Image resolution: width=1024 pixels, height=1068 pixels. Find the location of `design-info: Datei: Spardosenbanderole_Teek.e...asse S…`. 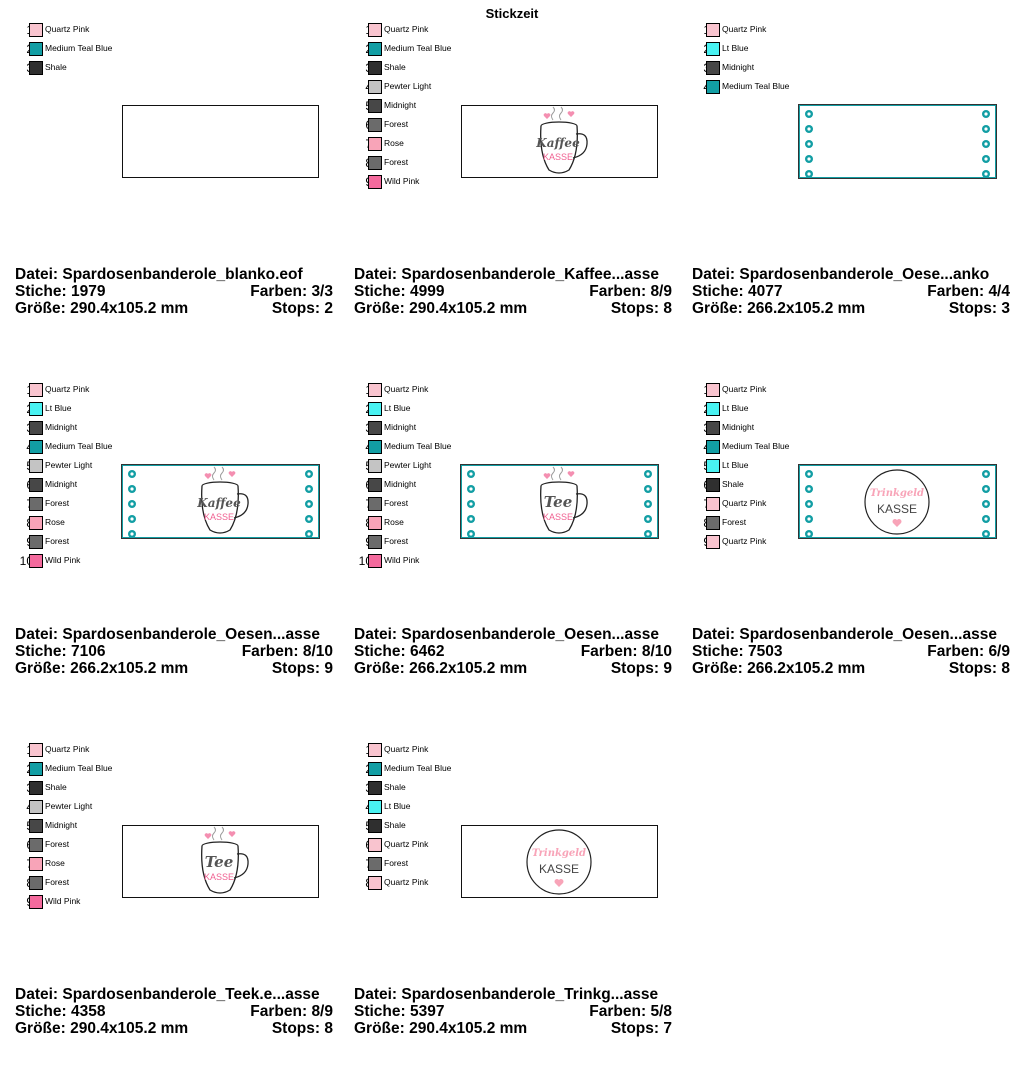

design-info: Datei: Spardosenbanderole_Teek.e...asse S… is located at coordinates (174, 1011).